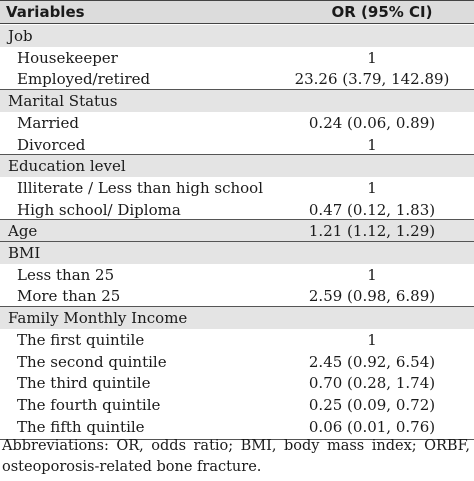  I want to click on or-value: 23.26 (3.79, 142.89), so click(372, 79).